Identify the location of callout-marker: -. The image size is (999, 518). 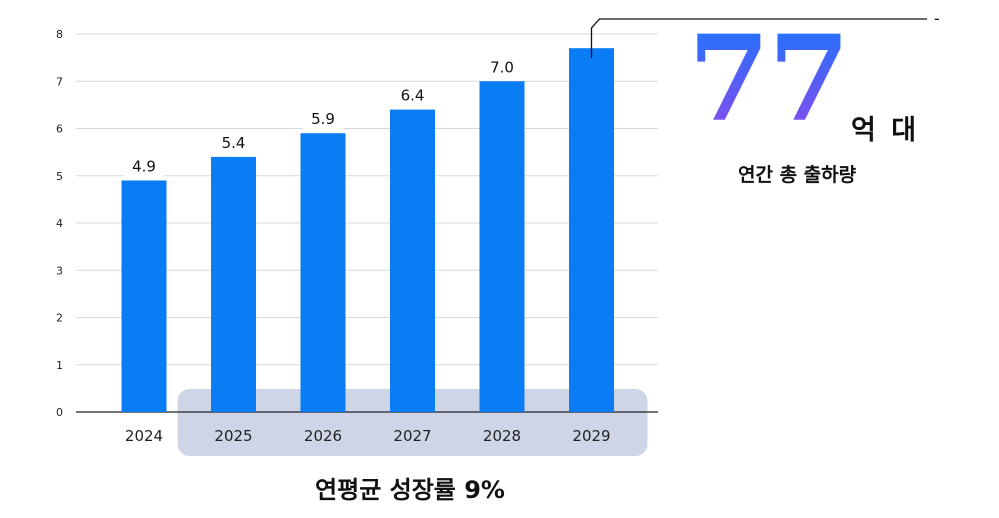
(937, 18).